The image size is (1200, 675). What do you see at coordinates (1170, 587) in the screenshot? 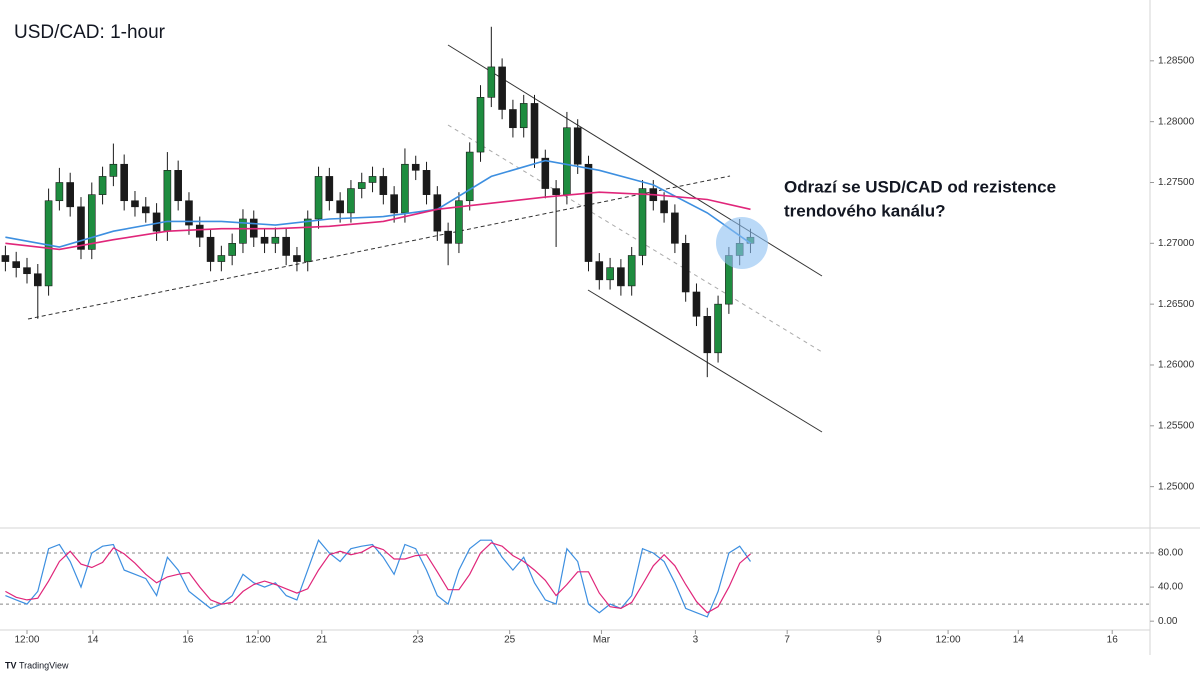
I see `osc-y-tick-label: 40.00` at bounding box center [1170, 587].